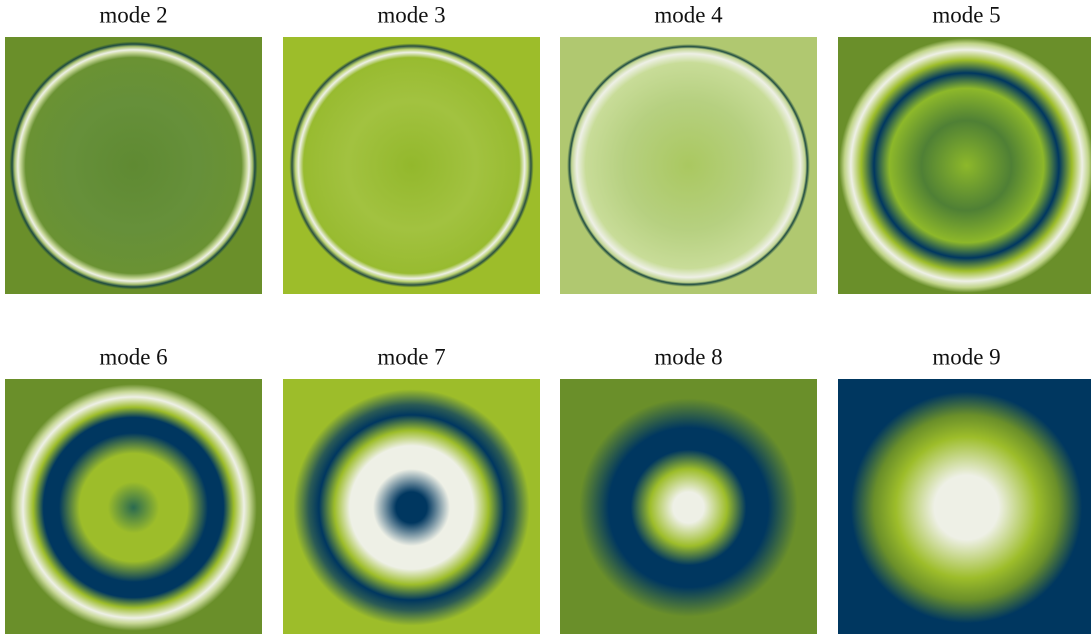 Image resolution: width=1091 pixels, height=634 pixels. I want to click on panel-title: mode 7, so click(411, 356).